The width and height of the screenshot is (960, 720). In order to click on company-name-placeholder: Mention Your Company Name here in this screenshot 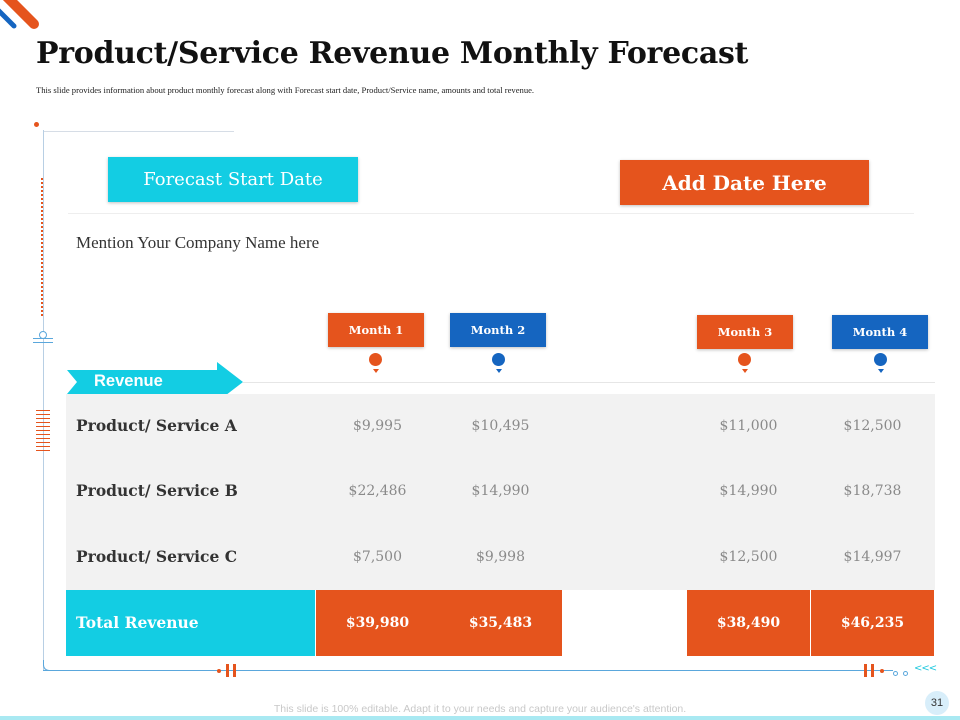, I will do `click(198, 242)`.